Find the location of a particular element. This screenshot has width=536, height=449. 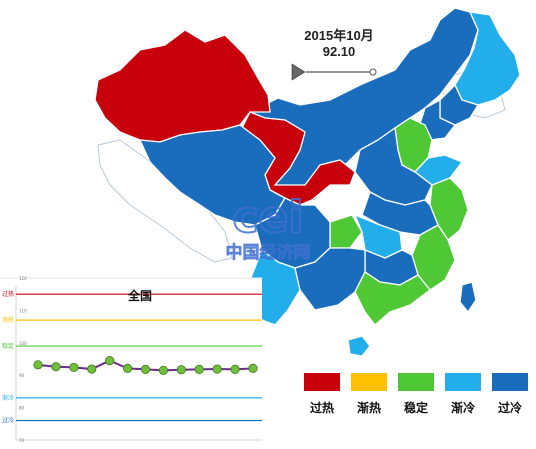

time-slider-handle is located at coordinates (373, 72).